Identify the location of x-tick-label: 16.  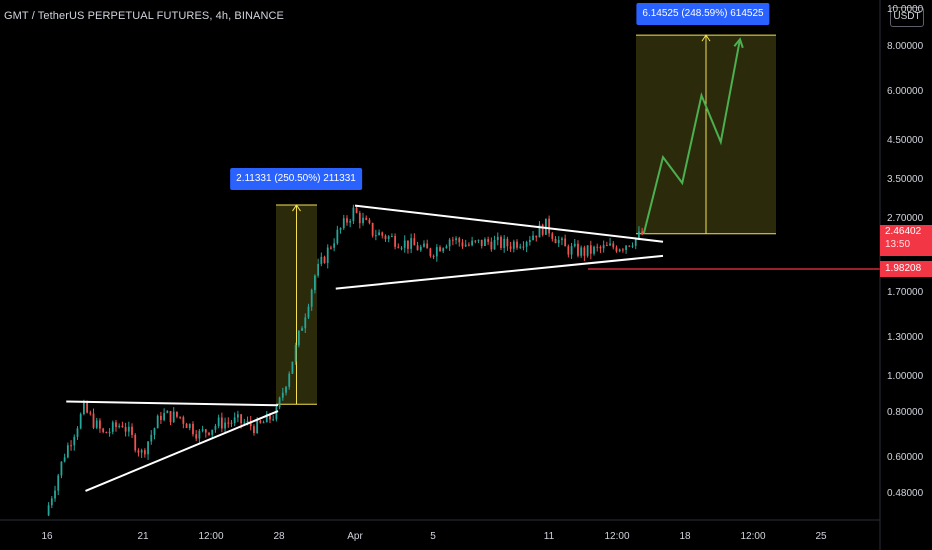
(47, 536).